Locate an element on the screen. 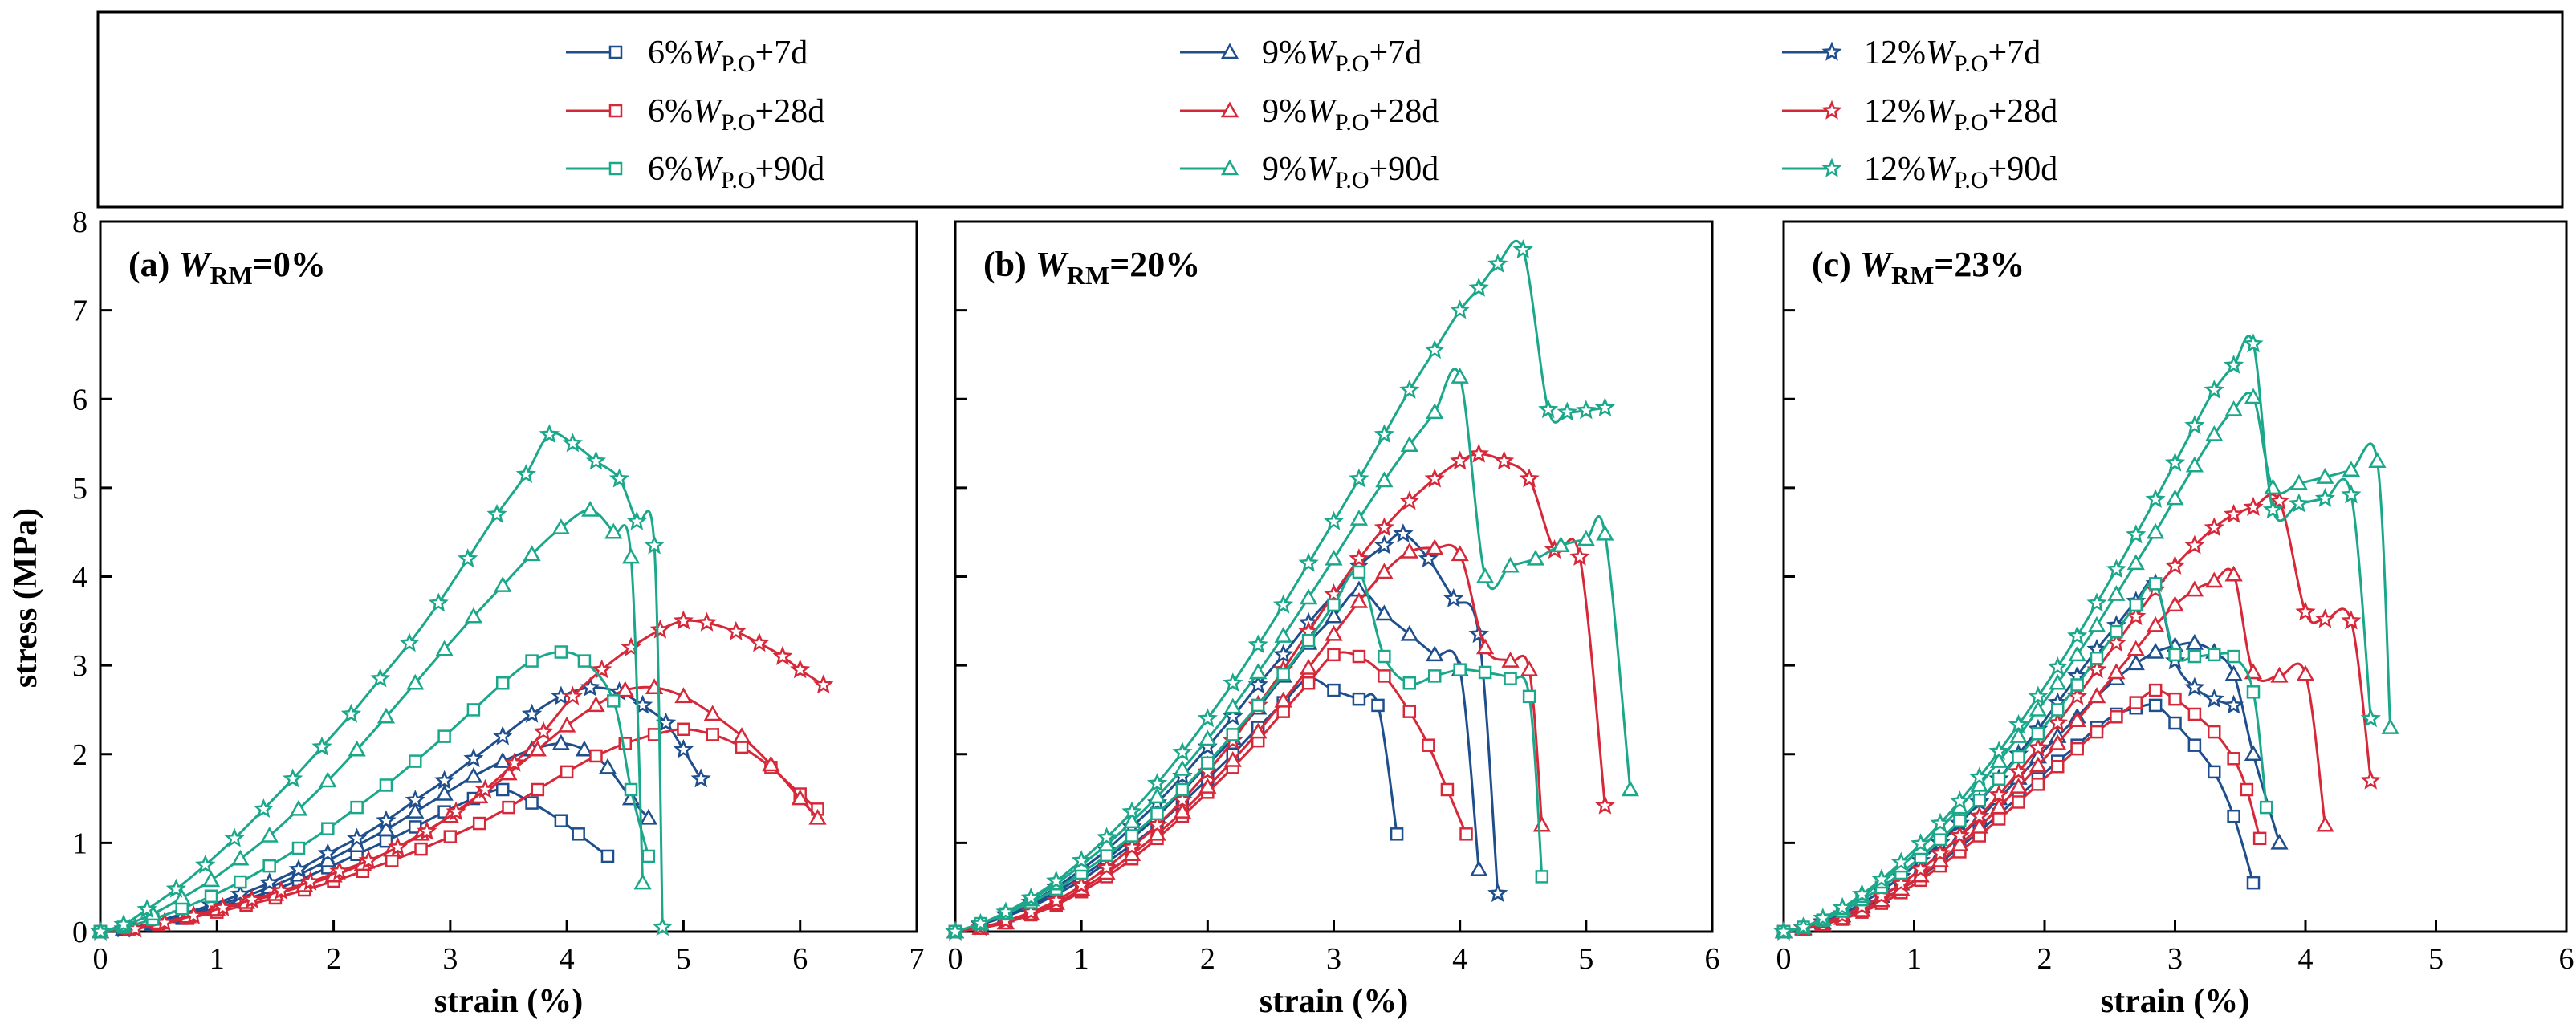  legend-label: 6%WP.O+7d is located at coordinates (728, 56).